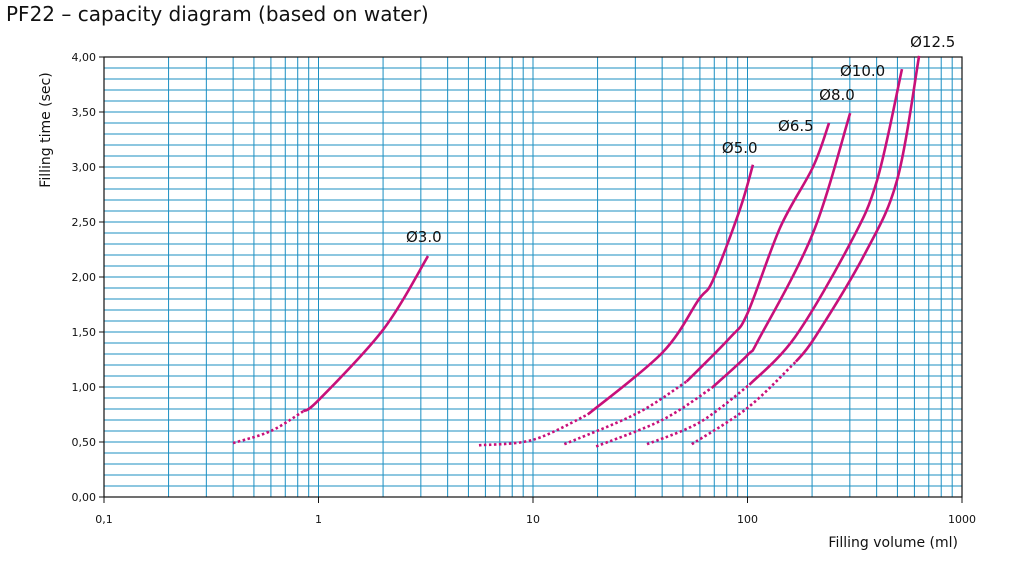  What do you see at coordinates (84, 112) in the screenshot?
I see `y-tick-label: 3,50` at bounding box center [84, 112].